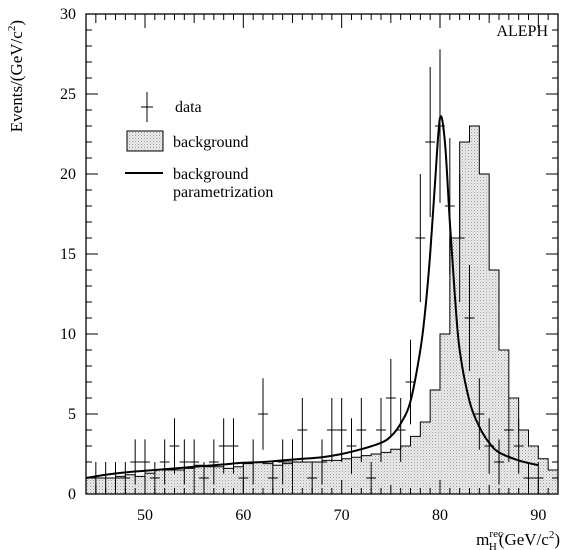  Describe the element at coordinates (493, 545) in the screenshot. I see `x-label-sub: H` at that location.